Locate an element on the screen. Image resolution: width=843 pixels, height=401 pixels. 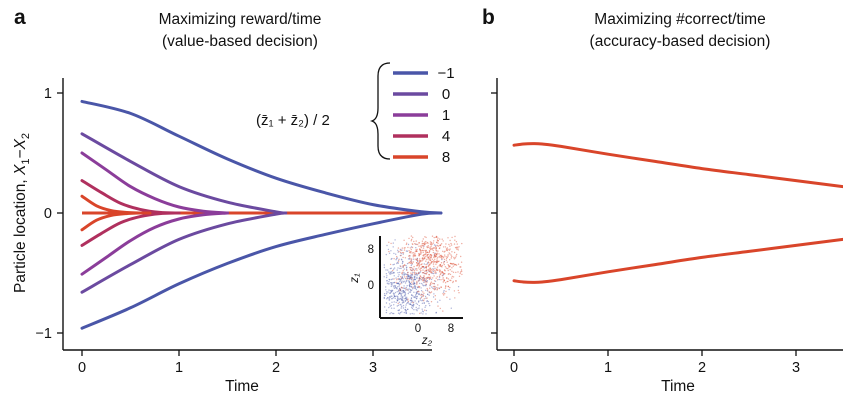
series-curve-lower is located at coordinates (677, 260).